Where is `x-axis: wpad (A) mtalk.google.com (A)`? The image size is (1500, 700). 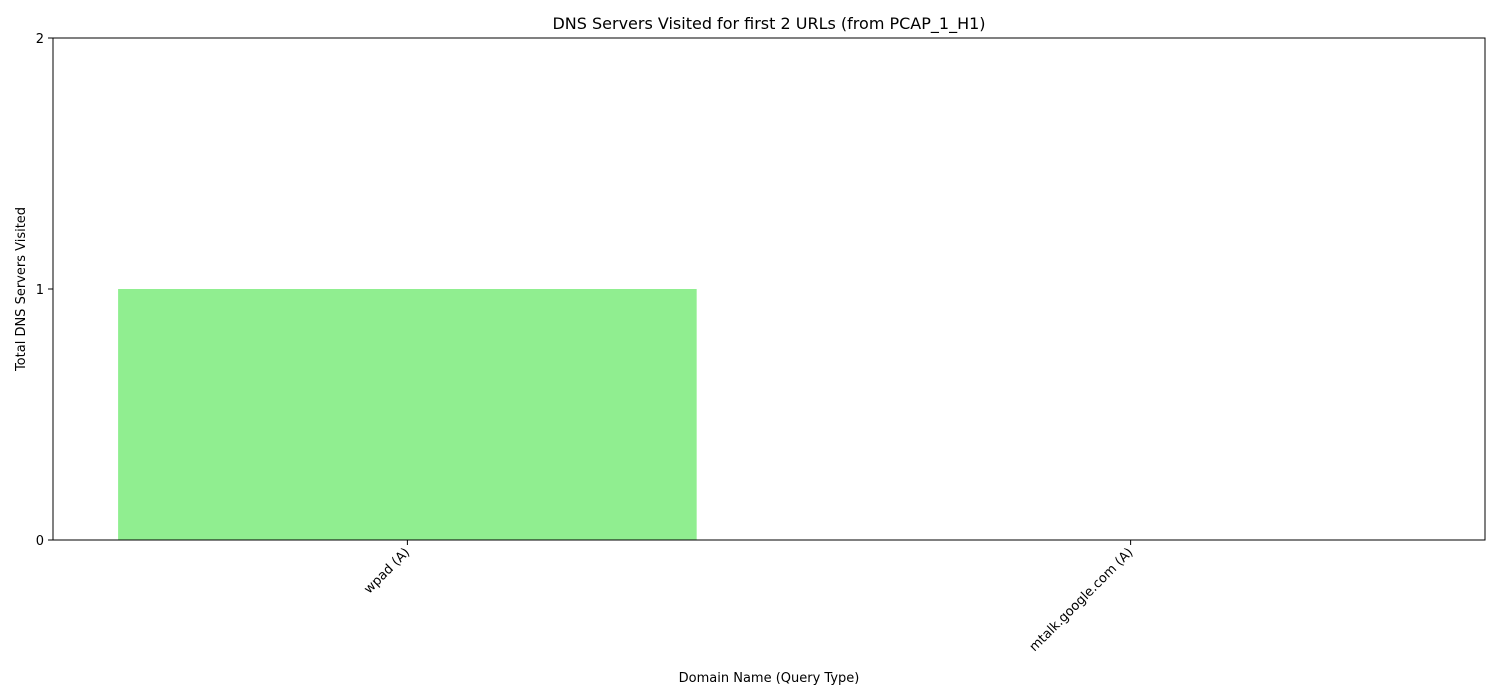
x-axis: wpad (A) mtalk.google.com (A) is located at coordinates (748, 597).